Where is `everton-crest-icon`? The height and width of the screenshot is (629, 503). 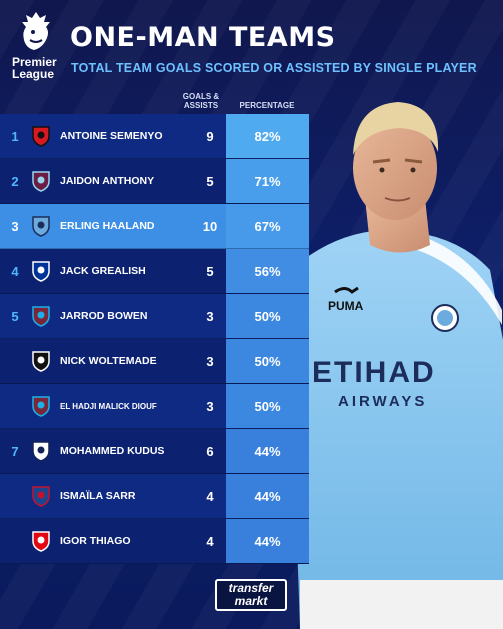
everton-crest-icon is located at coordinates (41, 271).